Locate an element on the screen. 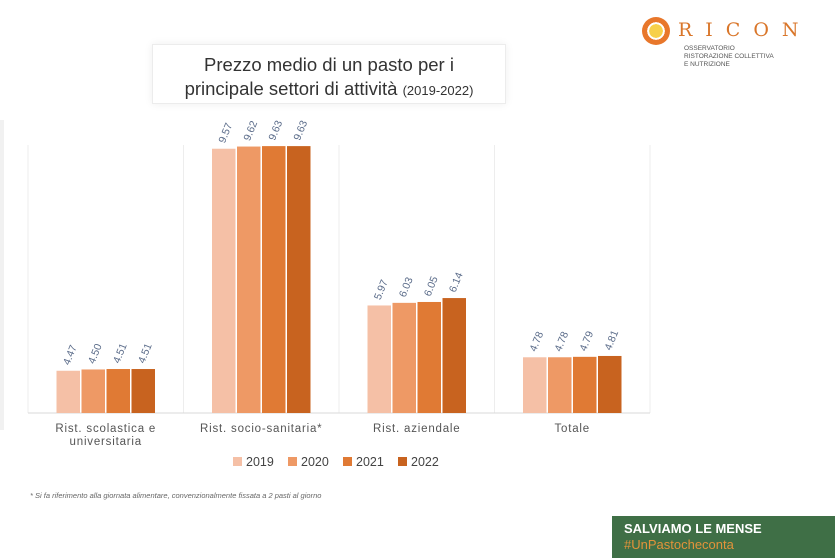  data-label-2019-2: 5.97 is located at coordinates (381, 290).